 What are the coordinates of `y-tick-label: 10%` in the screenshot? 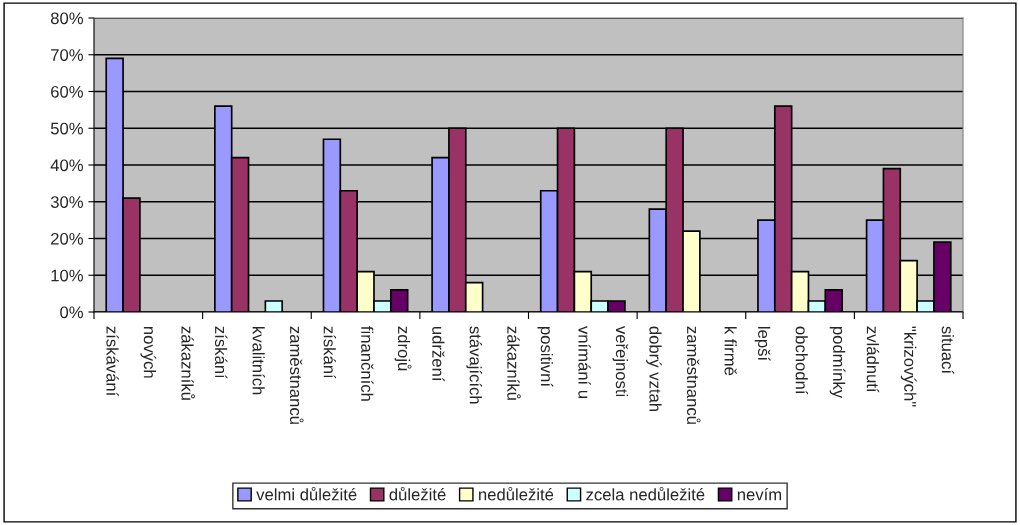 It's located at (67, 275).